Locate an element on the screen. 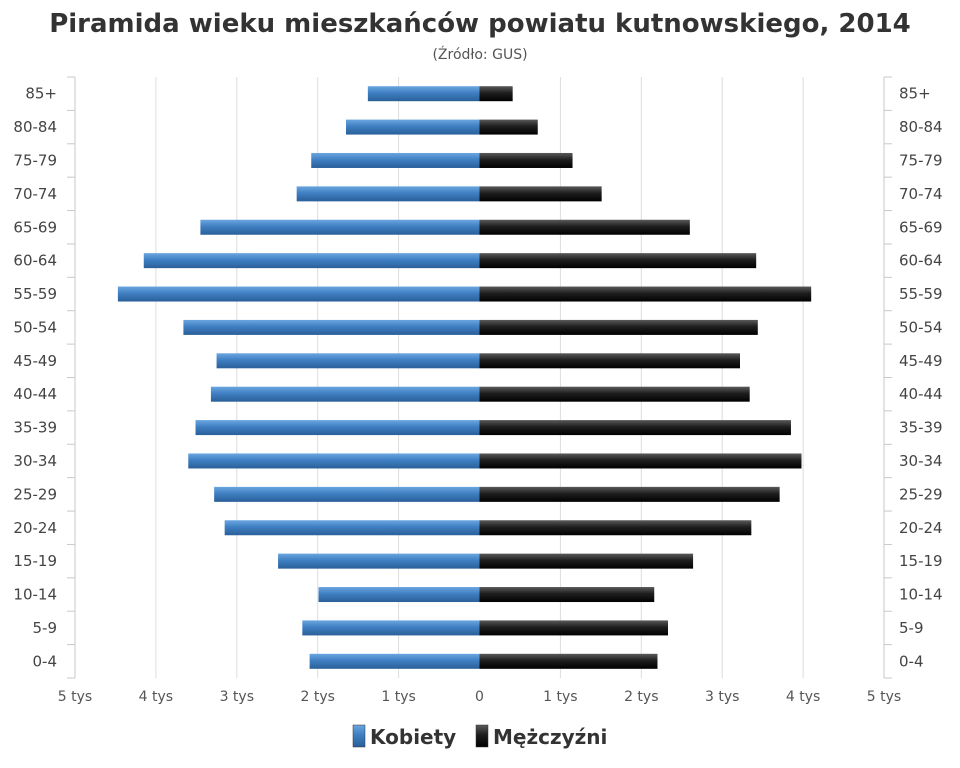 The height and width of the screenshot is (768, 960). category-label-right: 10-14 is located at coordinates (921, 595).